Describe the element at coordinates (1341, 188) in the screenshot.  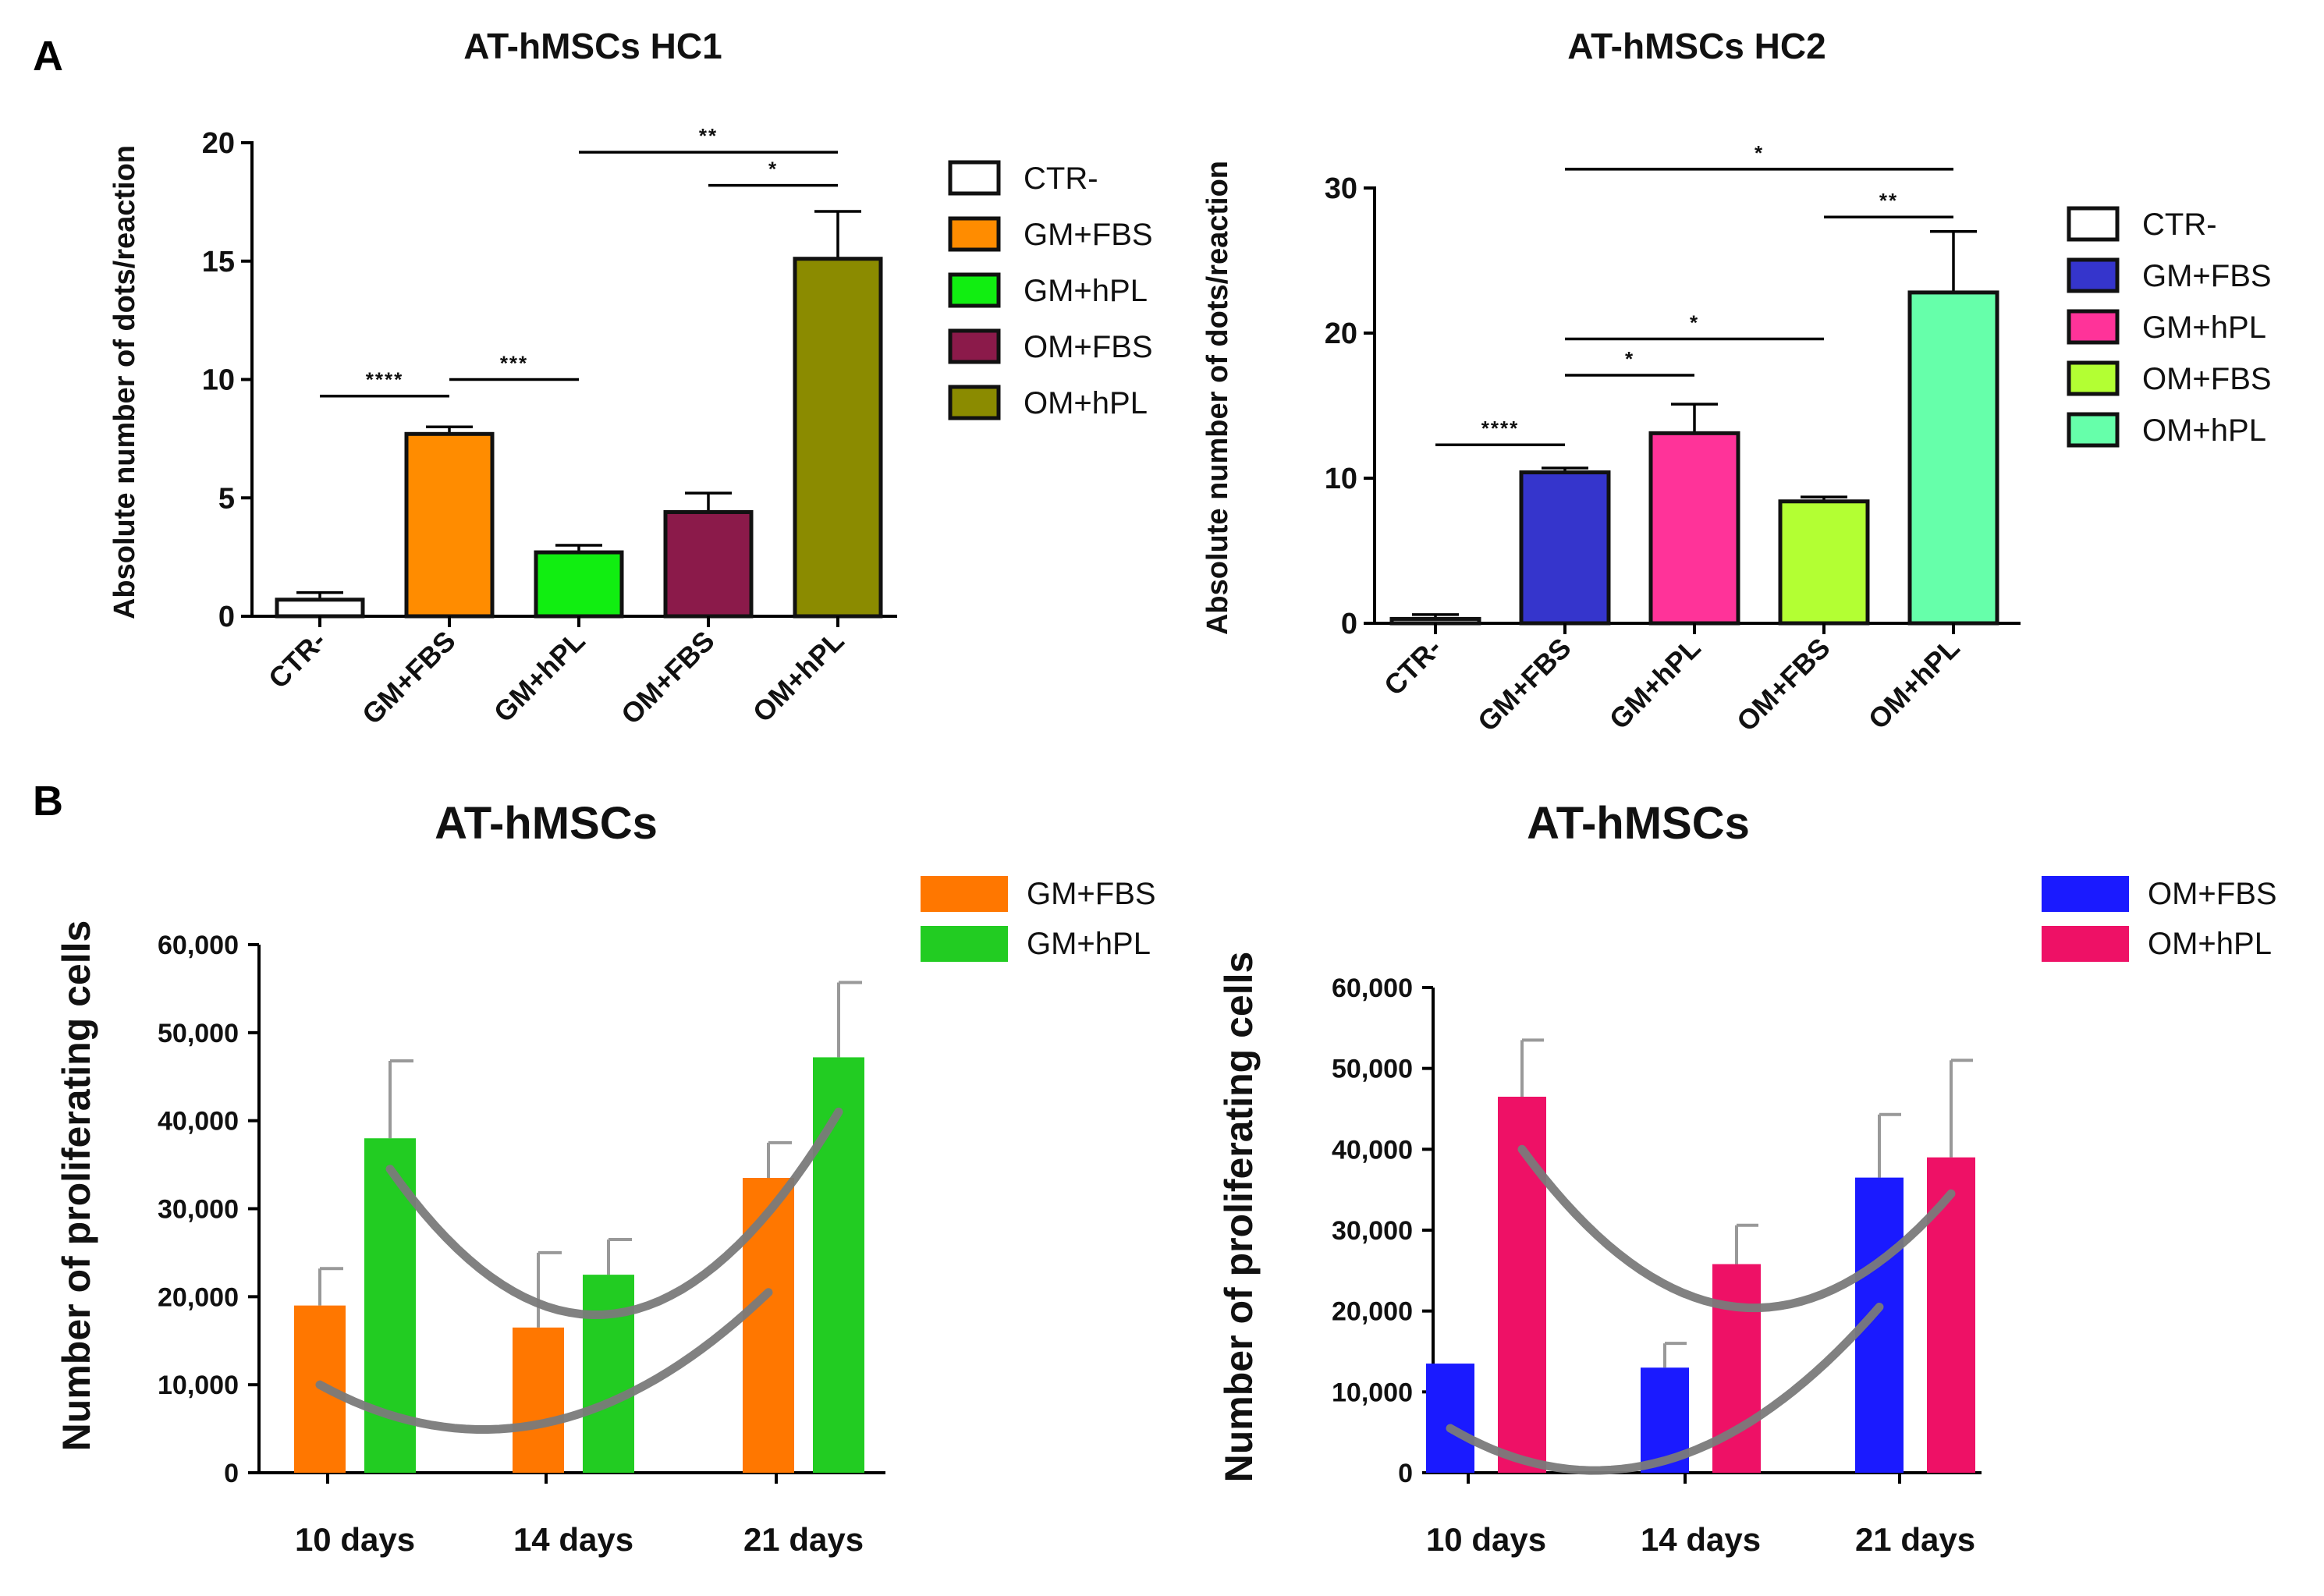
I see `y-tick-label: 30` at that location.